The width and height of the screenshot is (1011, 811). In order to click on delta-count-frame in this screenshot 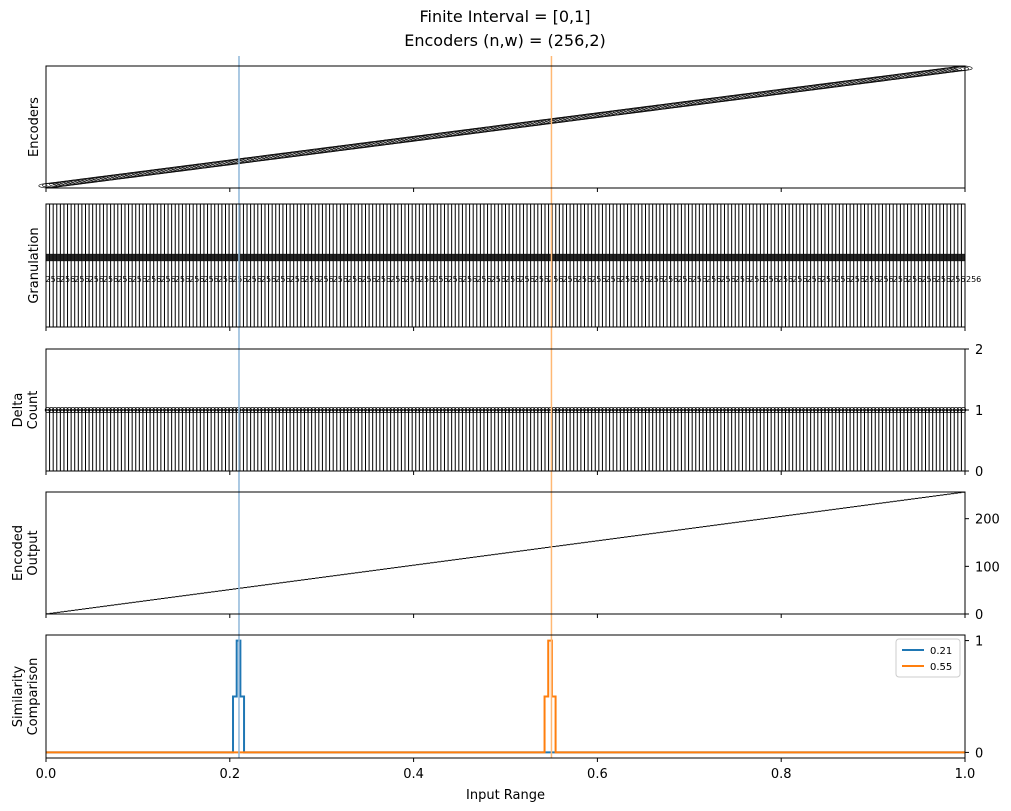, I will do `click(505, 410)`.